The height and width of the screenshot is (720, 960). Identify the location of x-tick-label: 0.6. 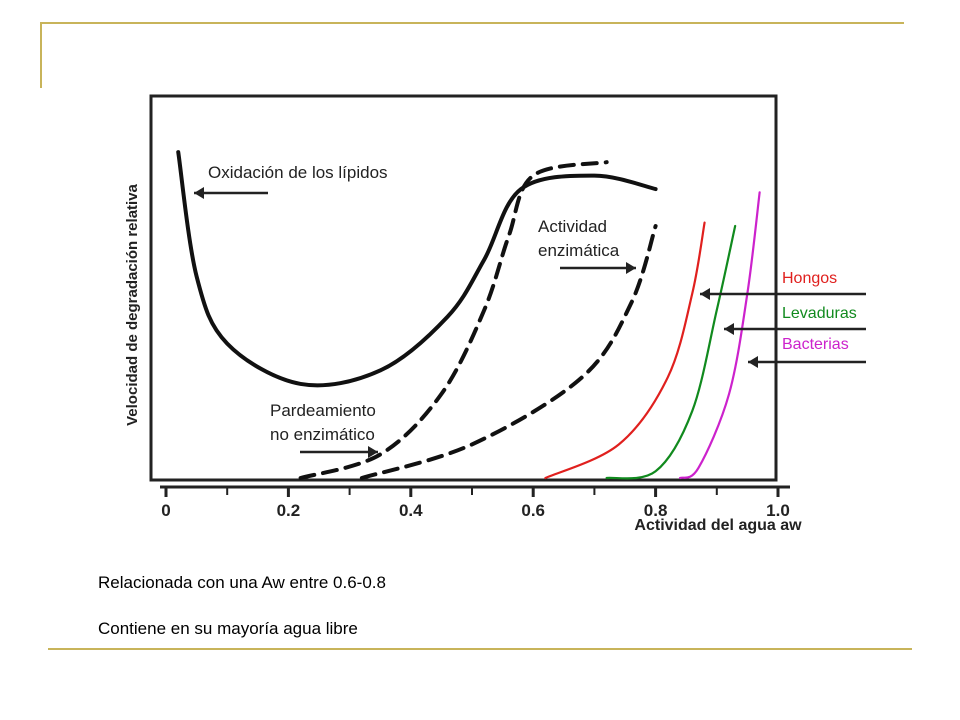
(533, 510).